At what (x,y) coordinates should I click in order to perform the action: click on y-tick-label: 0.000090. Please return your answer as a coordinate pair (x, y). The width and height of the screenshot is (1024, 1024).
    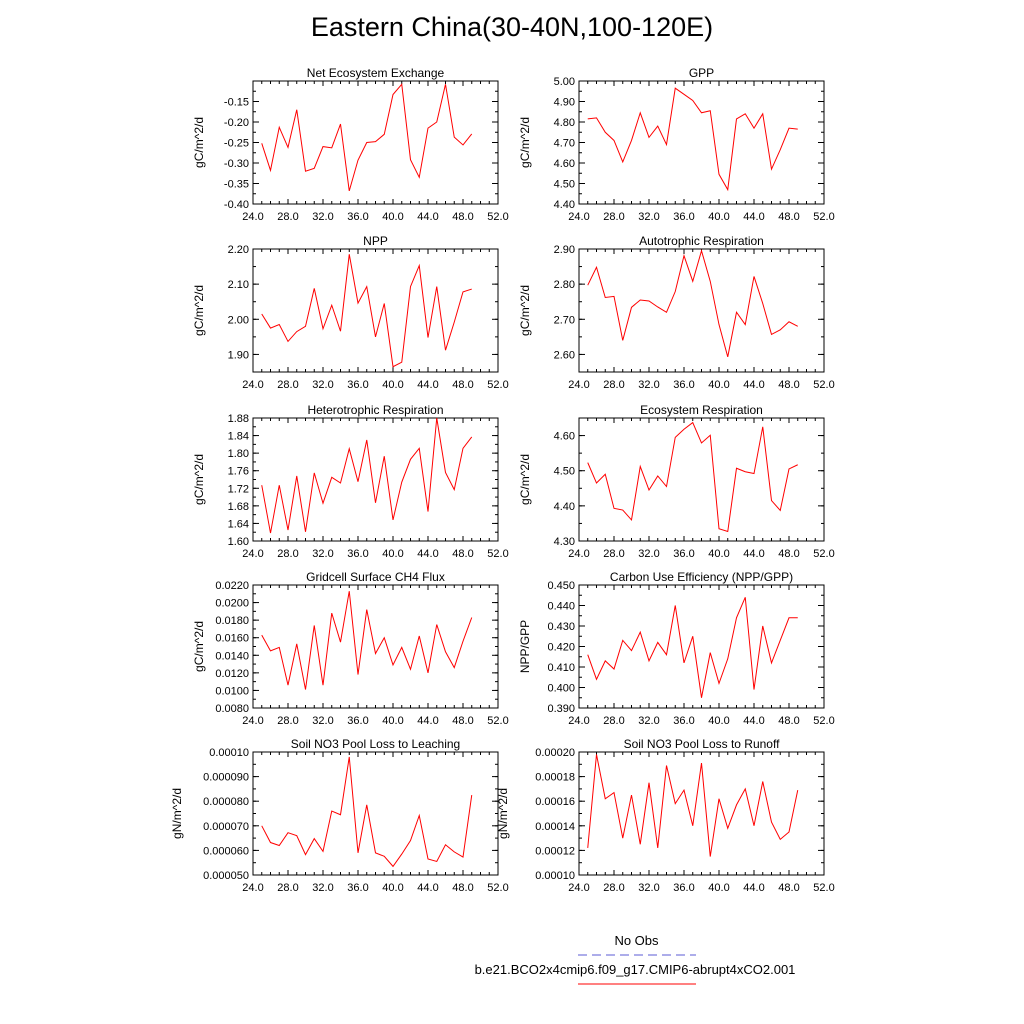
    Looking at the image, I should click on (226, 778).